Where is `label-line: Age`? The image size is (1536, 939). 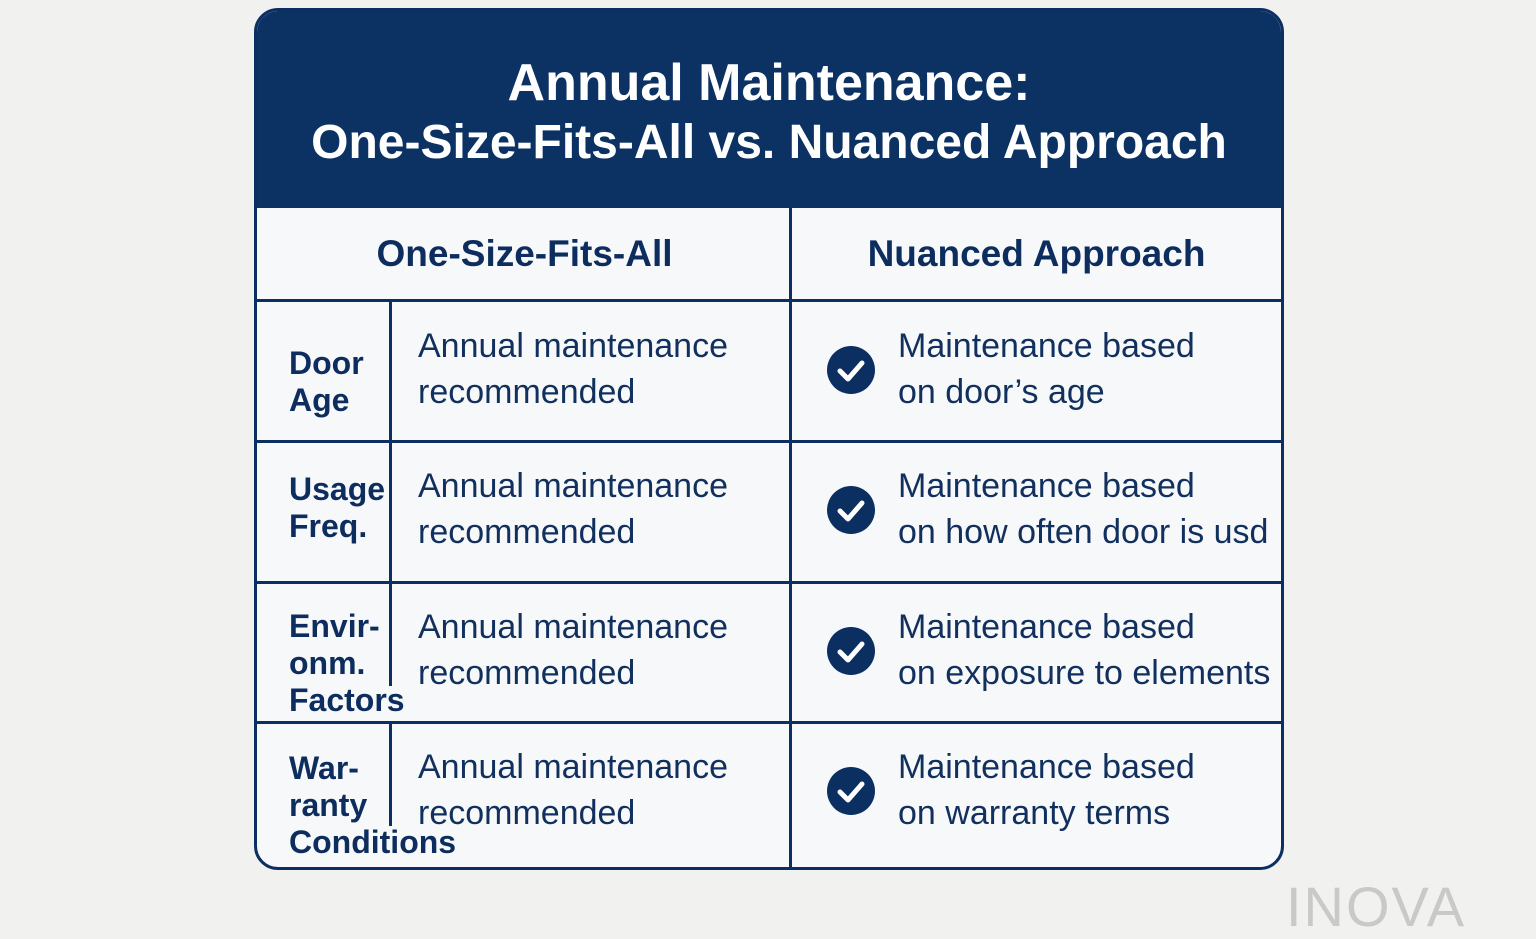
label-line: Age is located at coordinates (319, 400).